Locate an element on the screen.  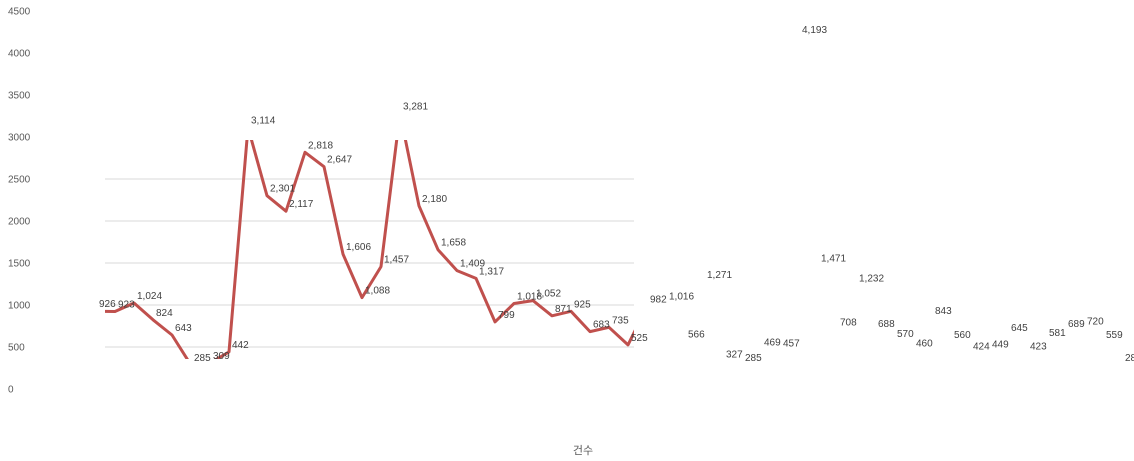
data-label: 423 is located at coordinates (1038, 346).